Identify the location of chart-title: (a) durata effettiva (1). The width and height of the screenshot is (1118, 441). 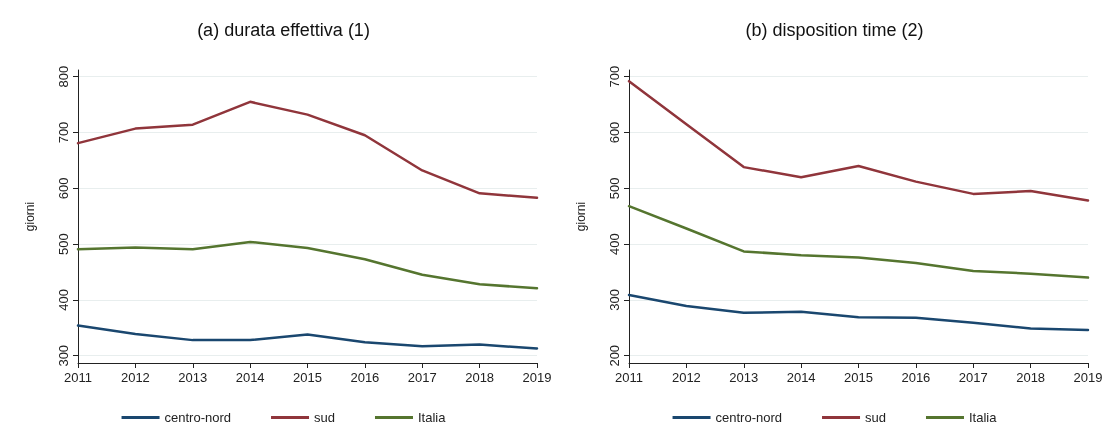
(283, 30).